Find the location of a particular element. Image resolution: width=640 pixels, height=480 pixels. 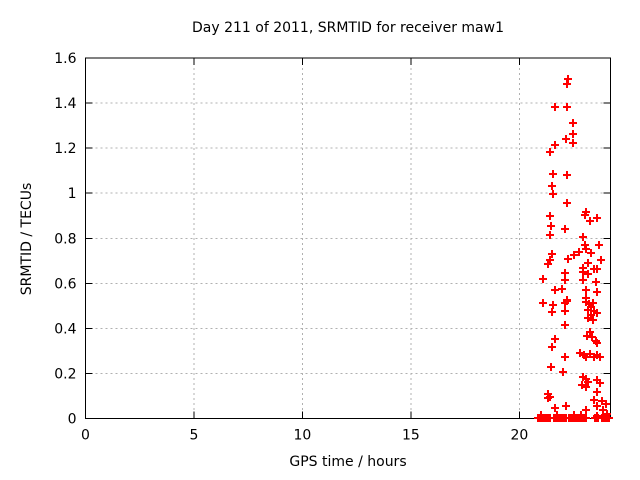

y-tick-labels: 0 0.2 0.4 0.6 0.8 1 1.2 1.4 1.6 is located at coordinates (65, 239).